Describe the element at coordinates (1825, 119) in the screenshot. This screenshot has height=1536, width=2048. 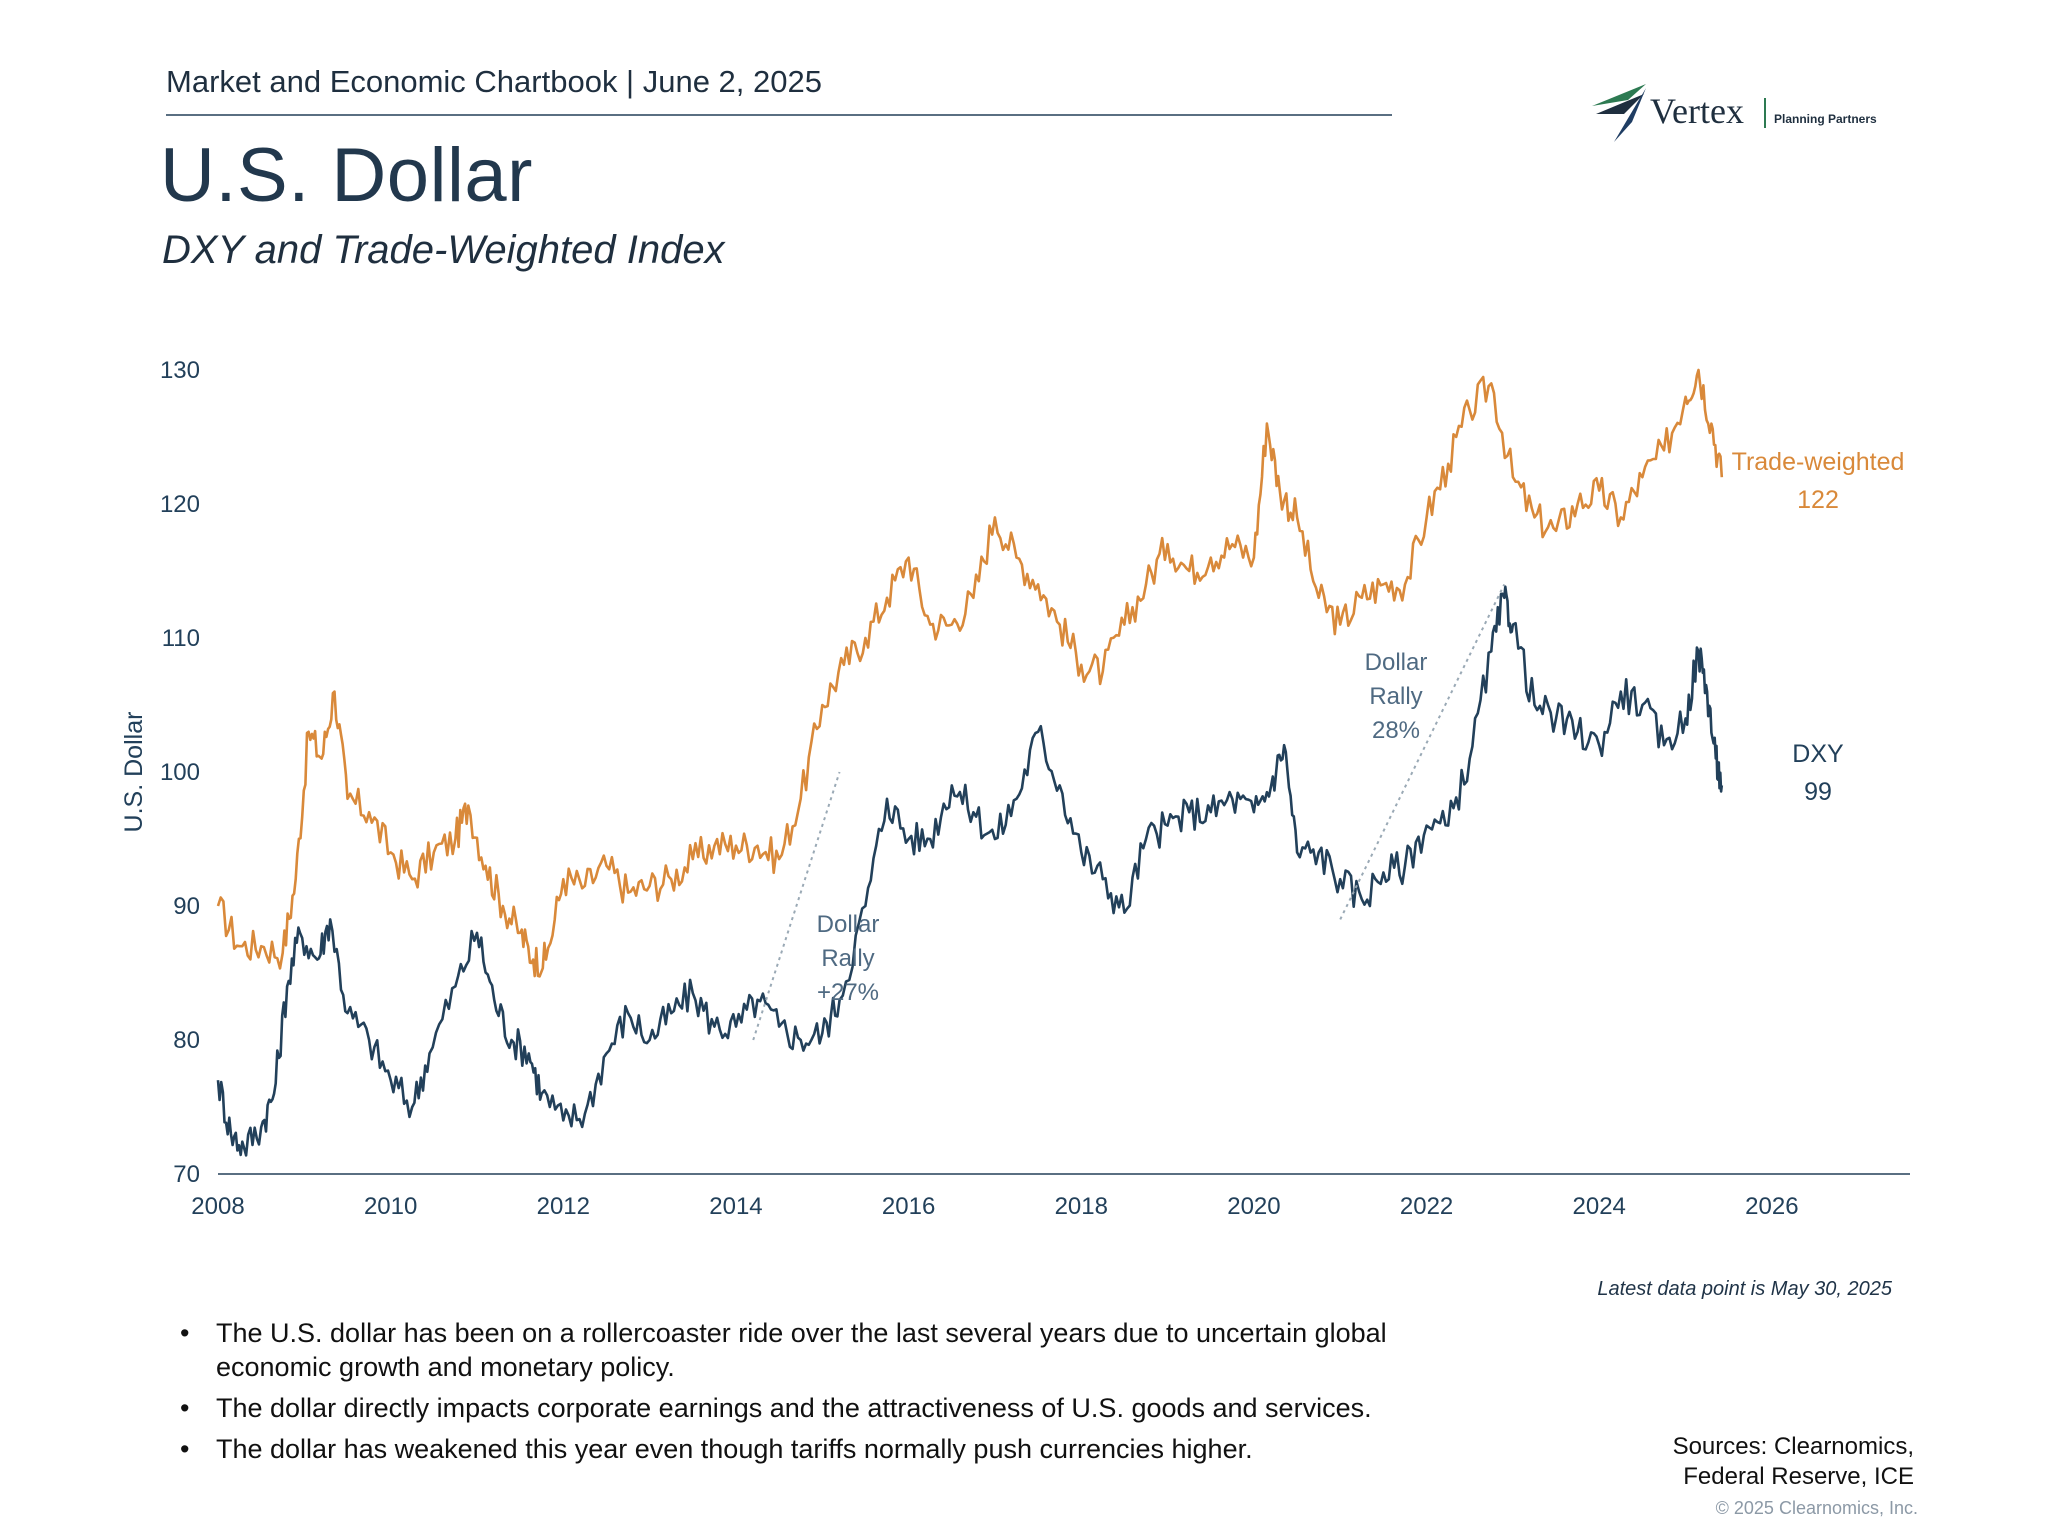
I see `logo-tagline: Planning Partners` at that location.